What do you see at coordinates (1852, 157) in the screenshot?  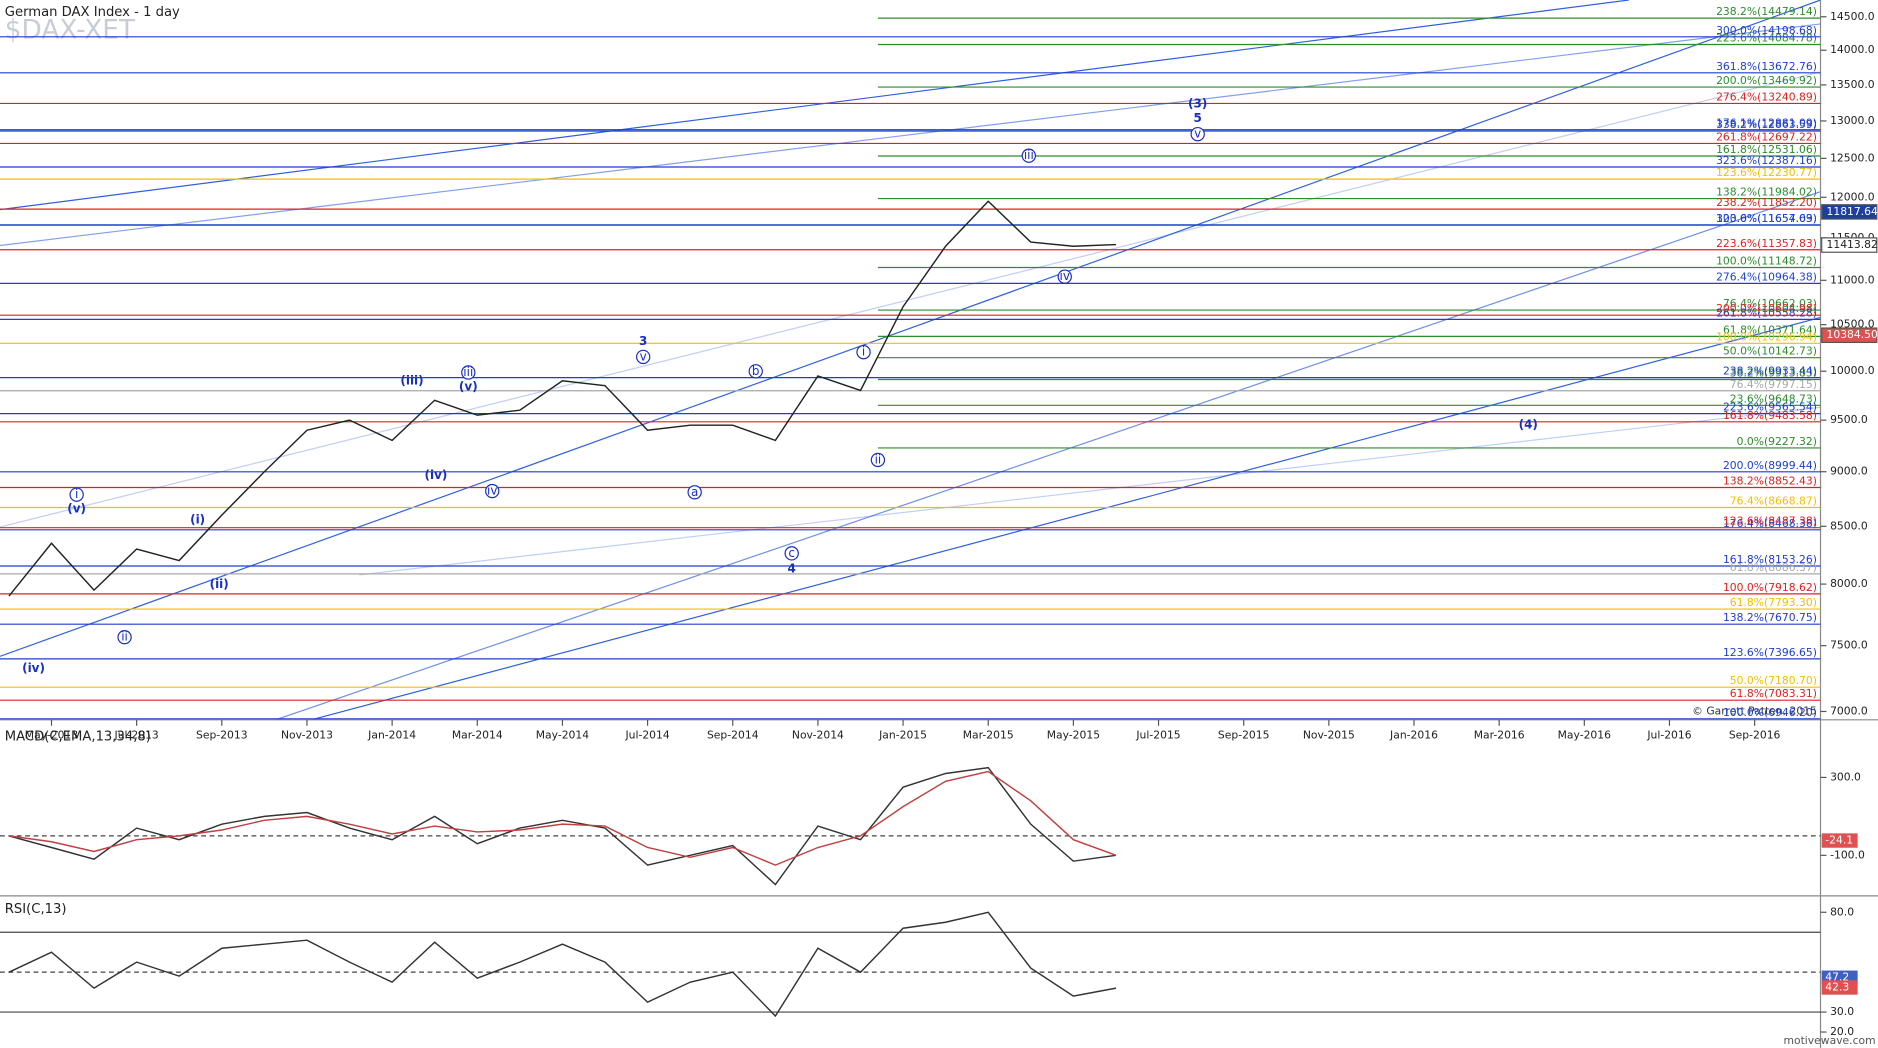 I see `y-tick-label: 12500.0` at bounding box center [1852, 157].